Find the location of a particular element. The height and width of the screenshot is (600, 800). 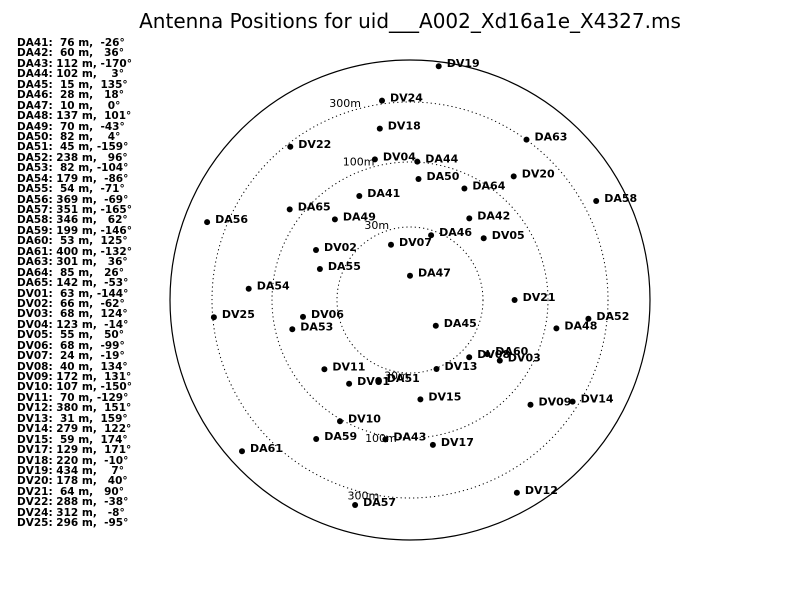

antenna-point-dv19 is located at coordinates (438, 66).